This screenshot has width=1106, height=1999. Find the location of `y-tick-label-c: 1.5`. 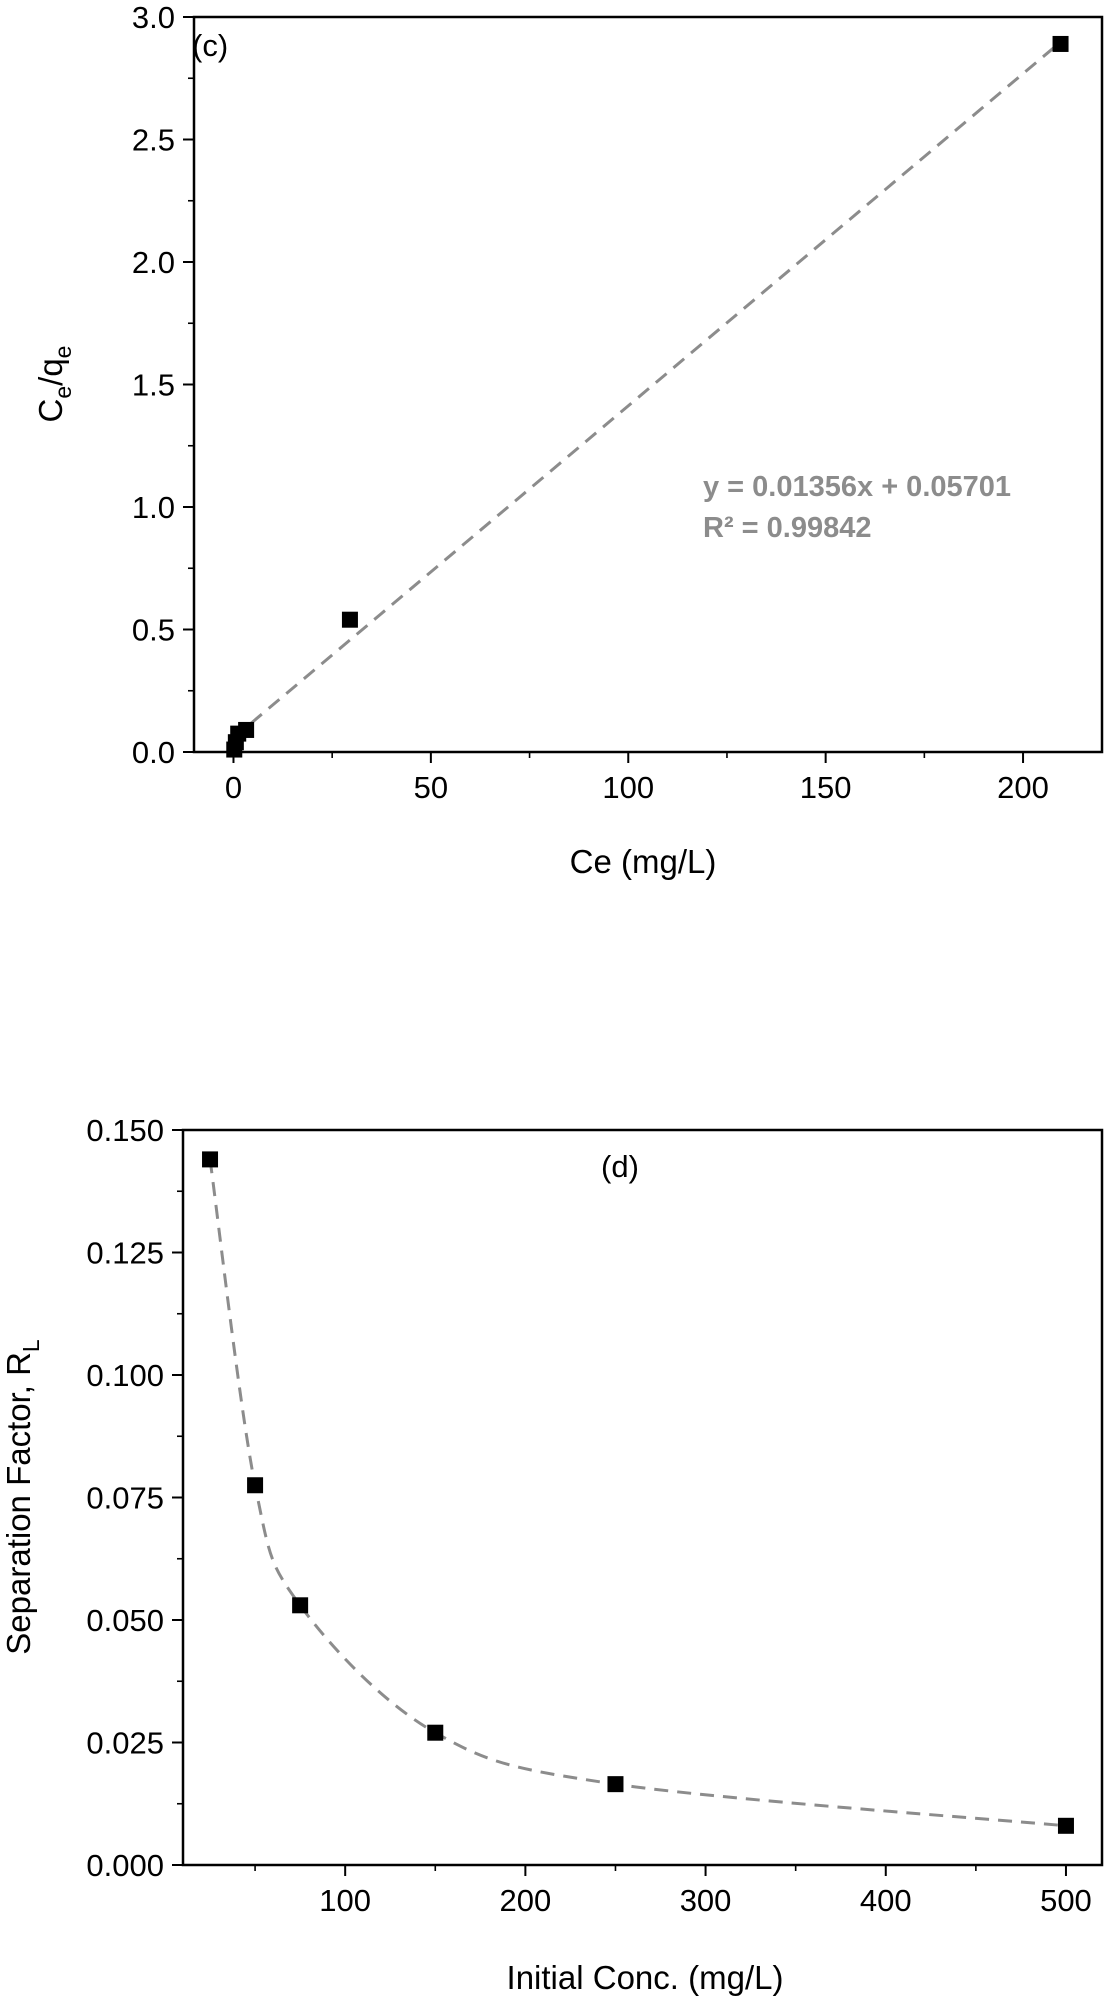

y-tick-label-c: 1.5 is located at coordinates (153, 385).